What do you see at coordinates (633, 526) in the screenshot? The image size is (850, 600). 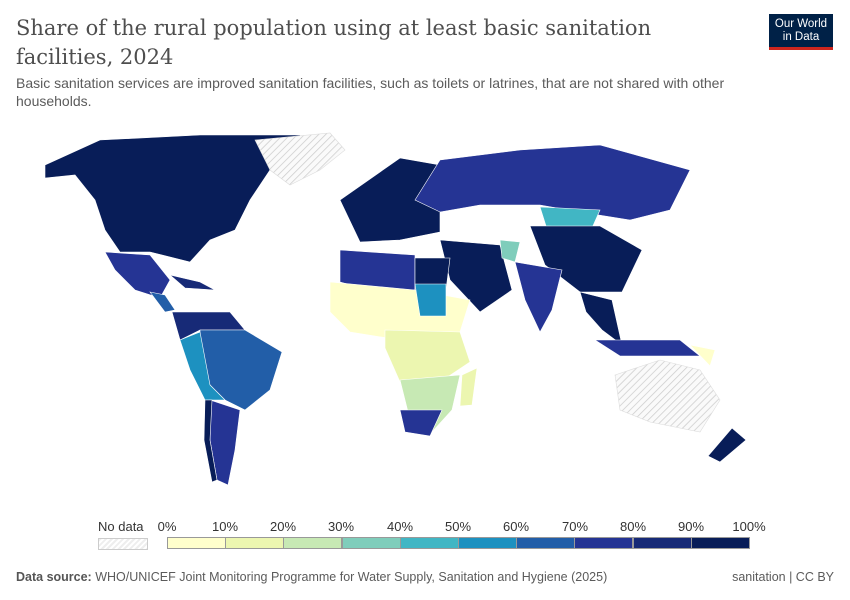 I see `legend-tick: 80%` at bounding box center [633, 526].